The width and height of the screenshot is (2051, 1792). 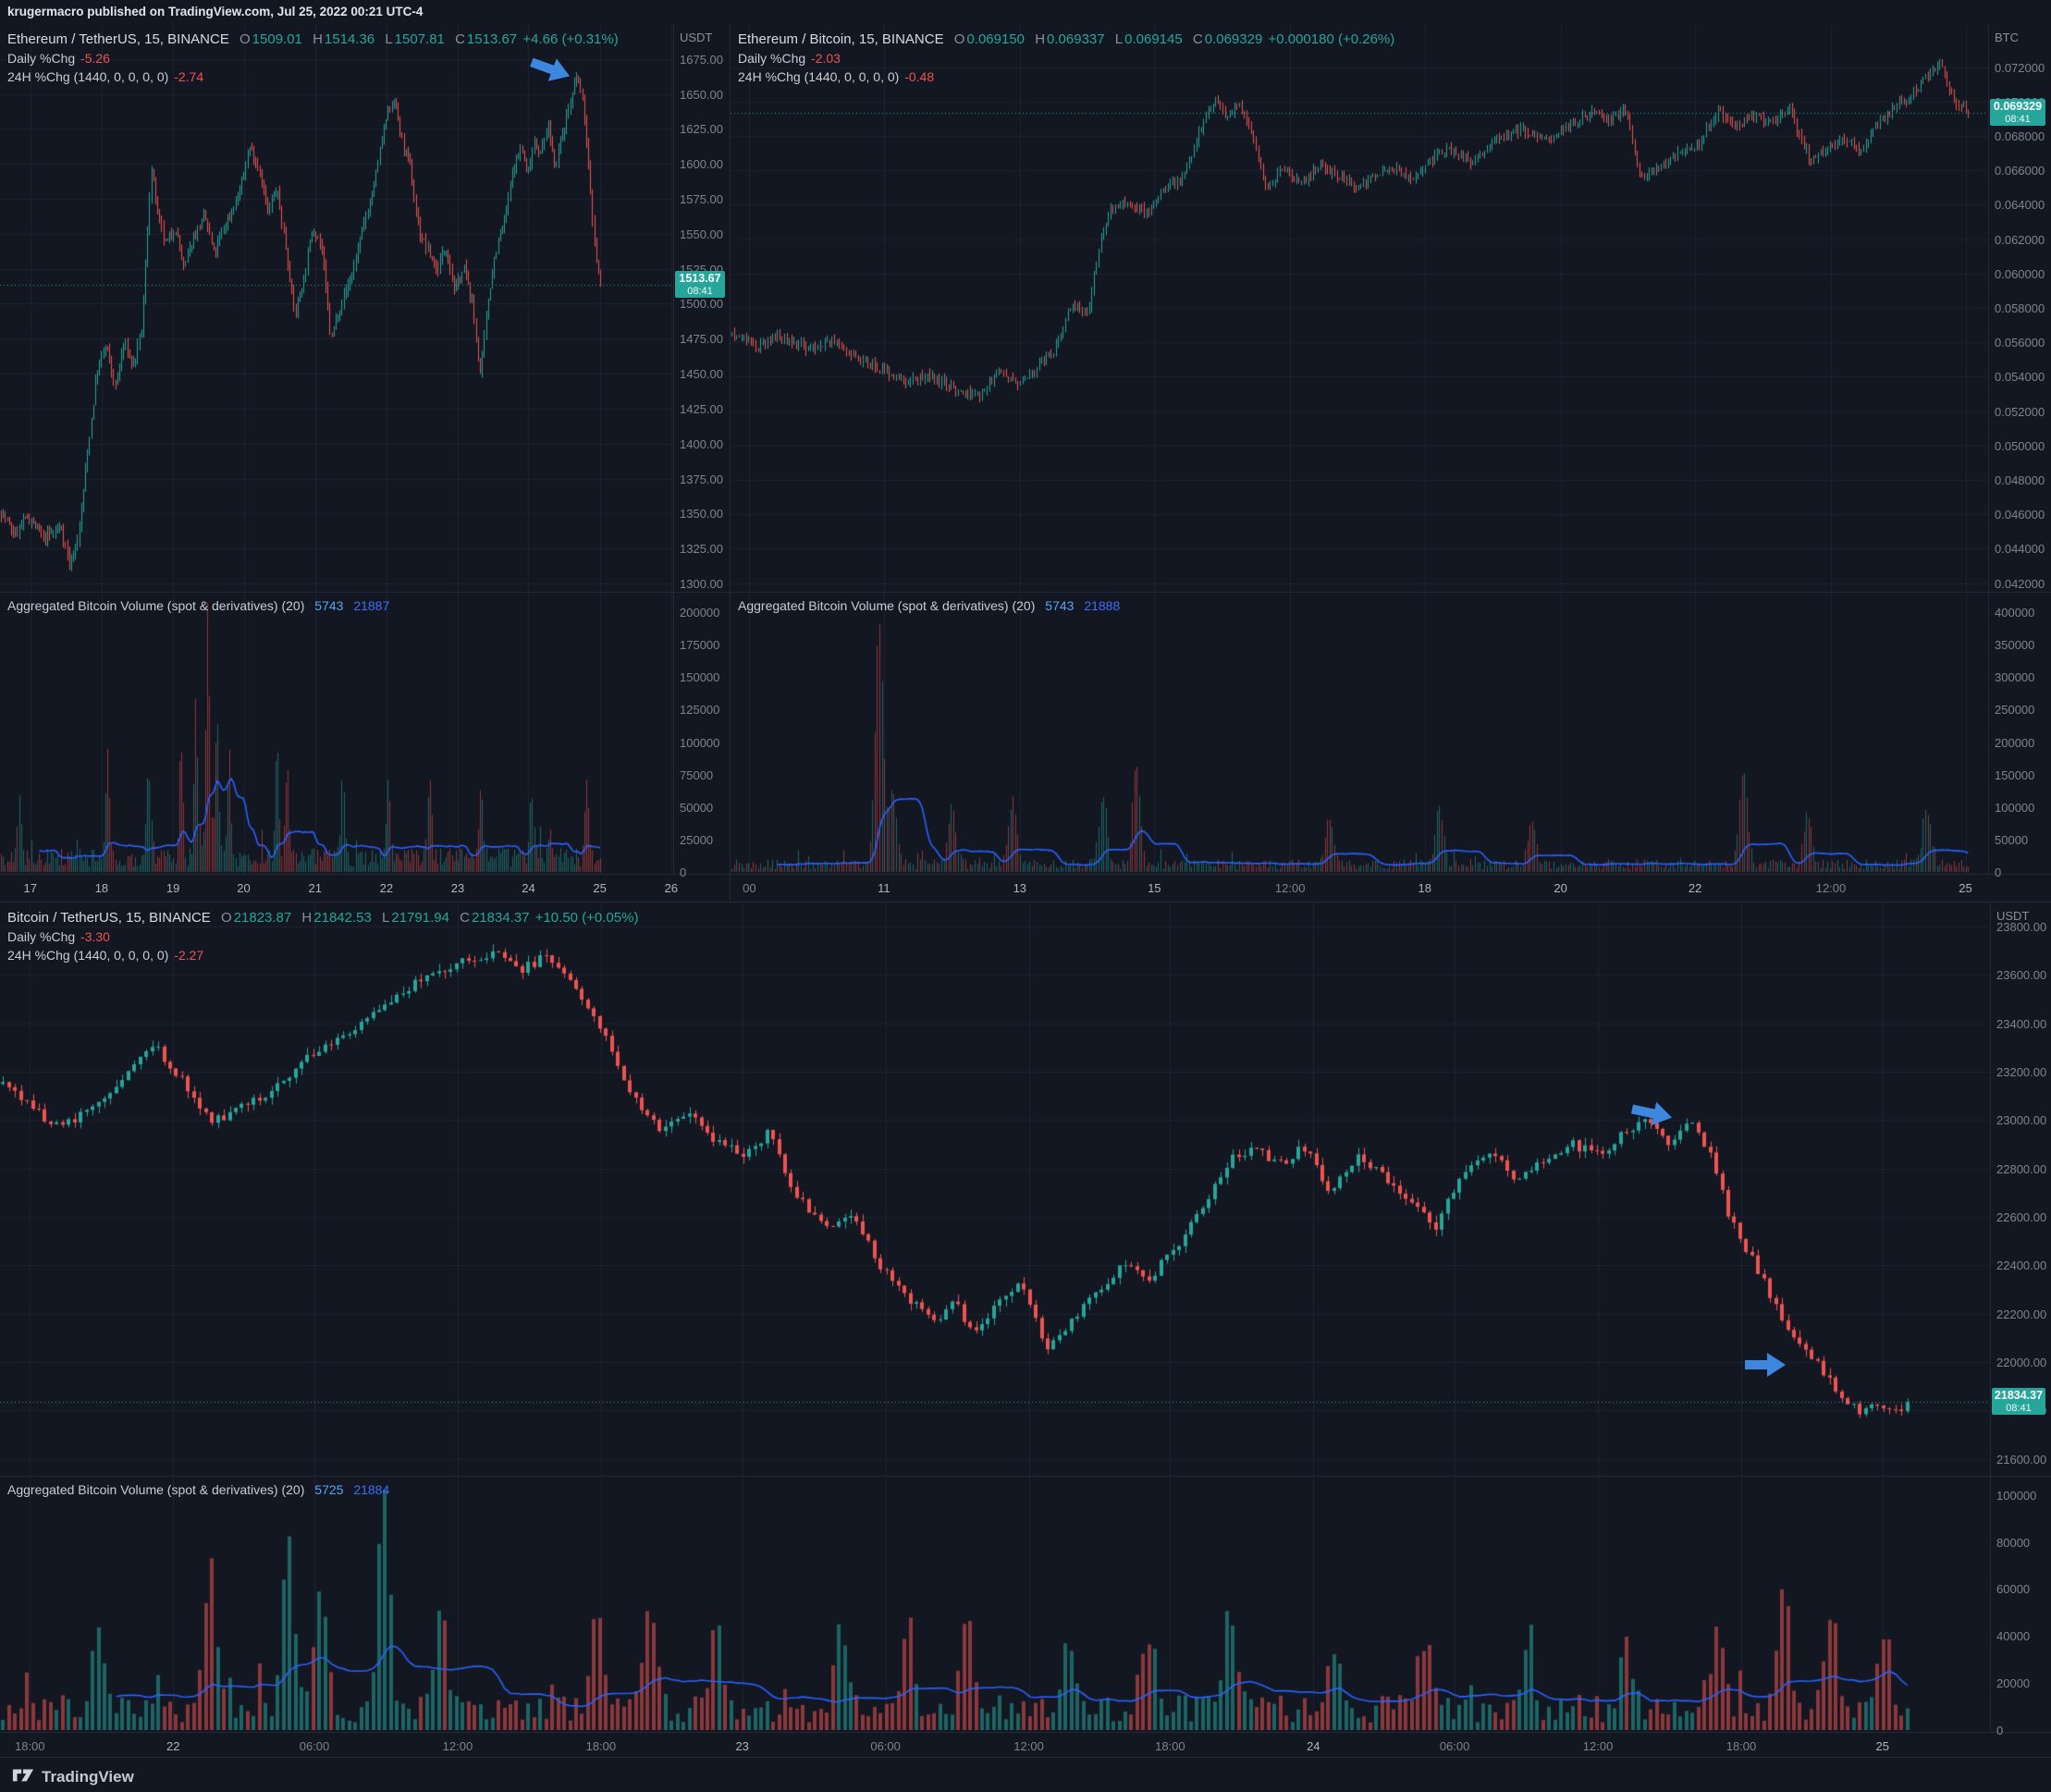 What do you see at coordinates (884, 888) in the screenshot?
I see `time-tick-label: 11` at bounding box center [884, 888].